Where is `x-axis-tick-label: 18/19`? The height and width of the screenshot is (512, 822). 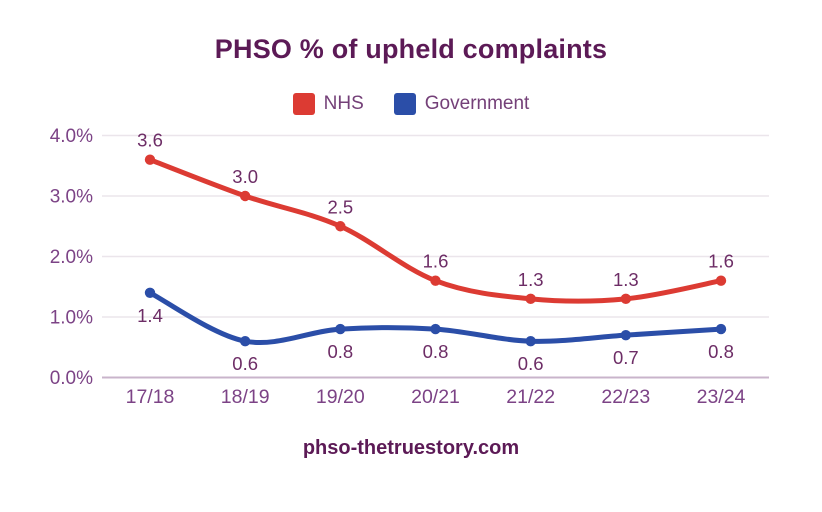
x-axis-tick-label: 18/19 is located at coordinates (245, 397).